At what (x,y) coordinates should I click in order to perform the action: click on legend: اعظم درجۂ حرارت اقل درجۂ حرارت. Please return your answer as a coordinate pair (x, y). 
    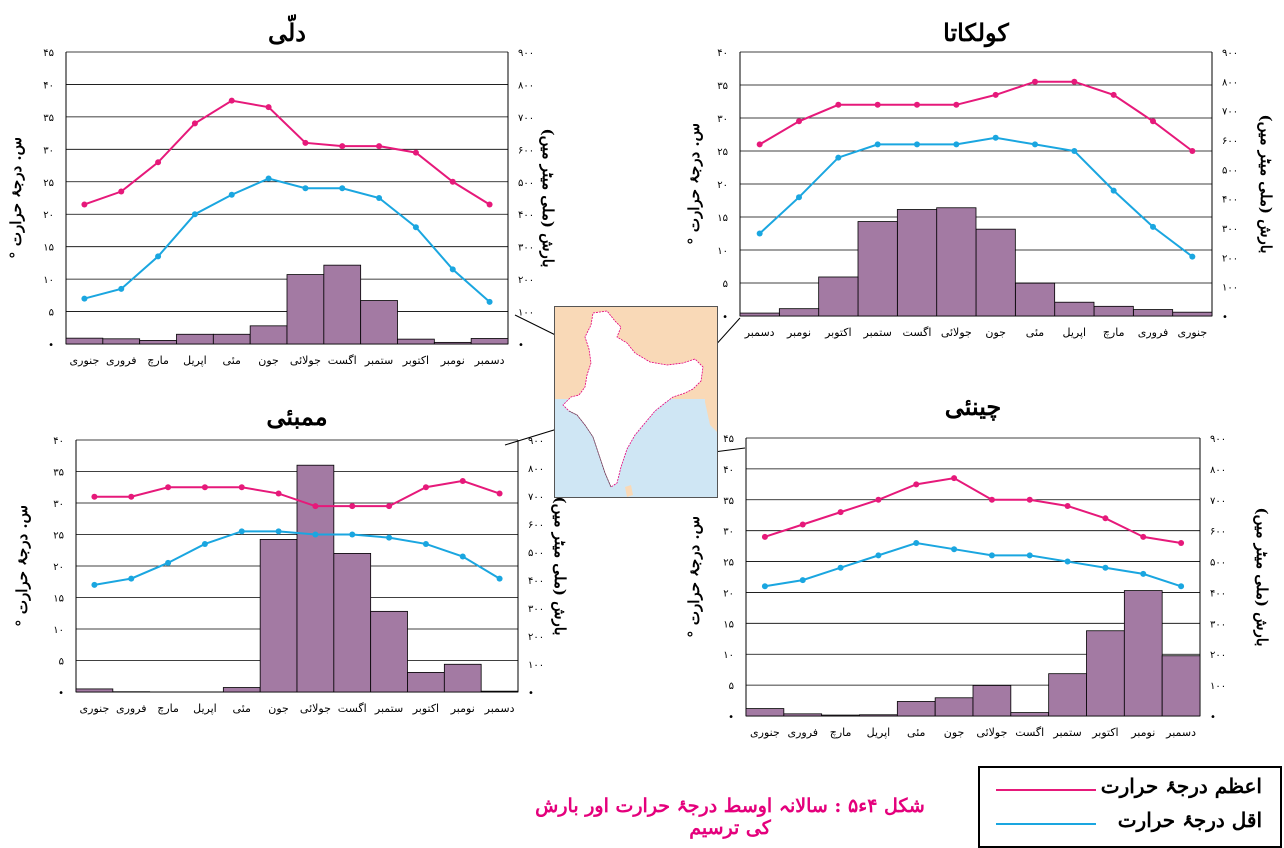
    Looking at the image, I should click on (1130, 807).